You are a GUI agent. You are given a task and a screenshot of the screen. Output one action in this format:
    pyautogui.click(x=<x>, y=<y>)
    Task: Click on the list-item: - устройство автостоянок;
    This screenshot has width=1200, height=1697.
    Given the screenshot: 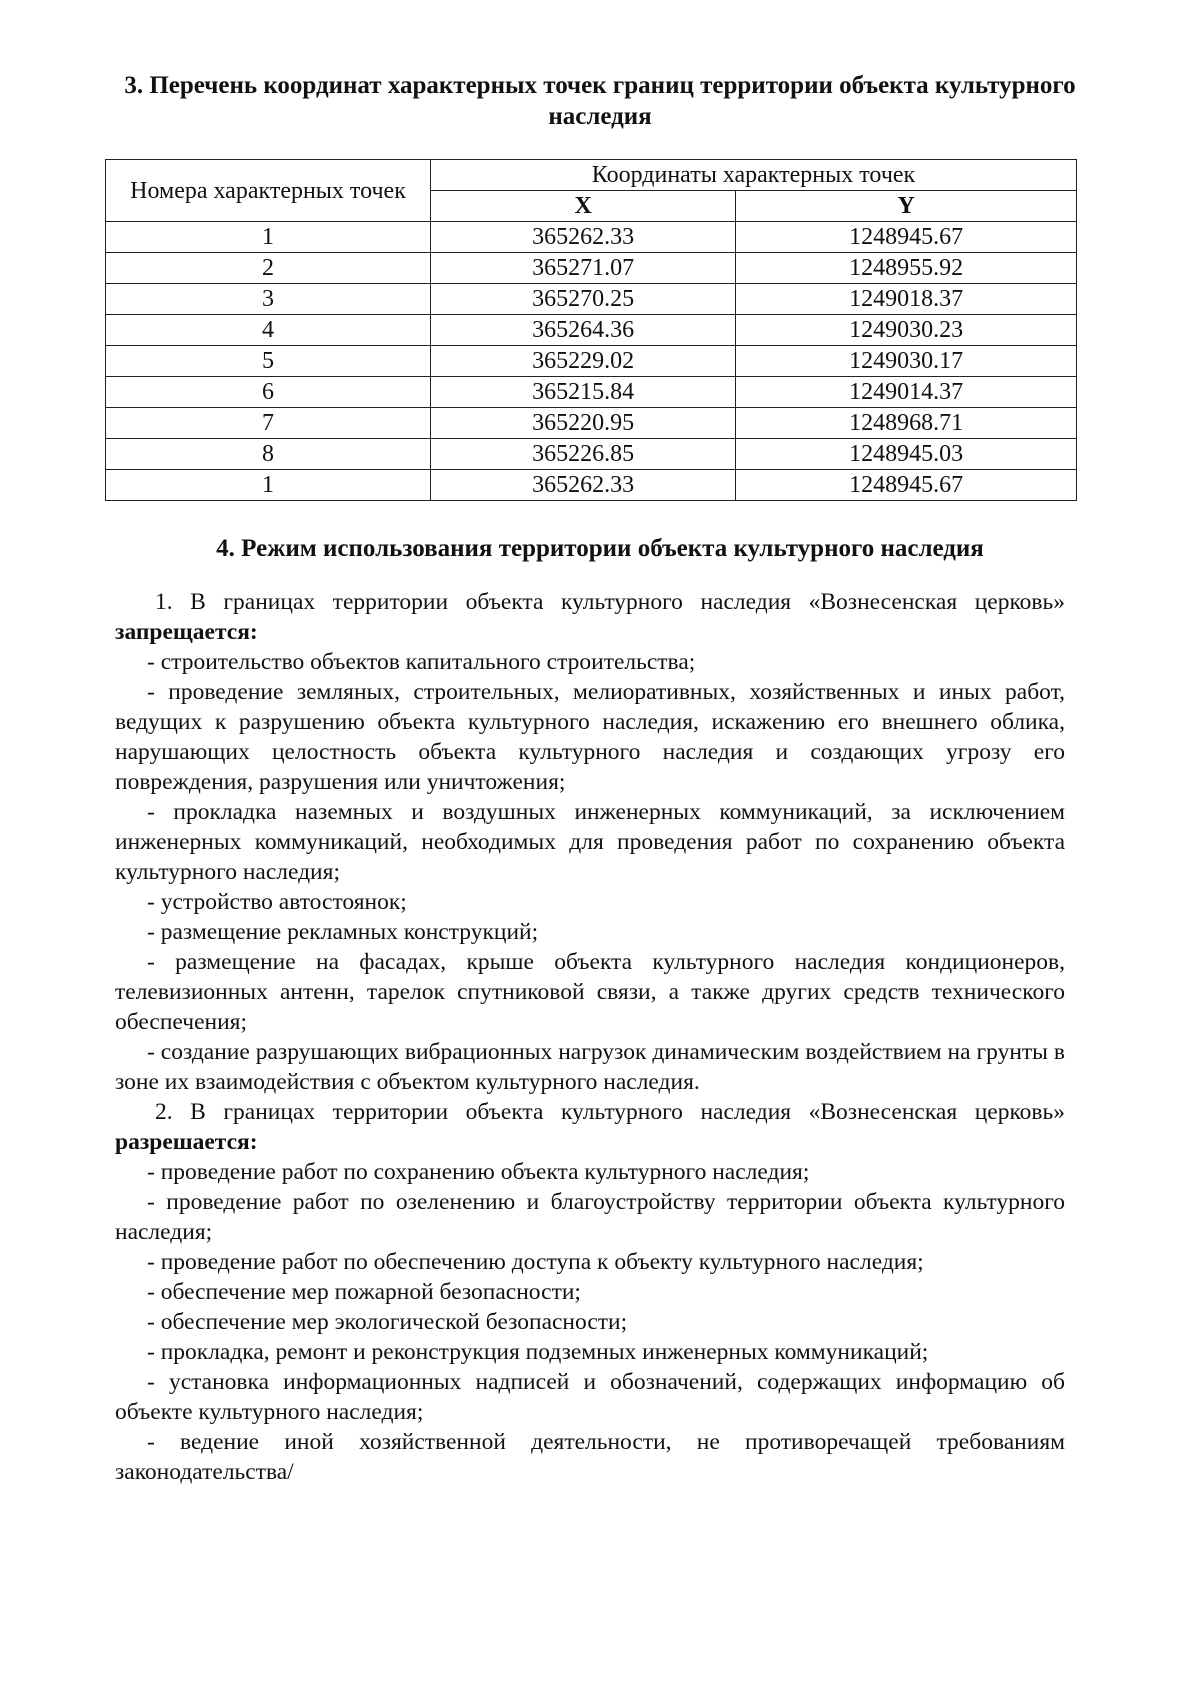 What is the action you would take?
    pyautogui.click(x=277, y=902)
    